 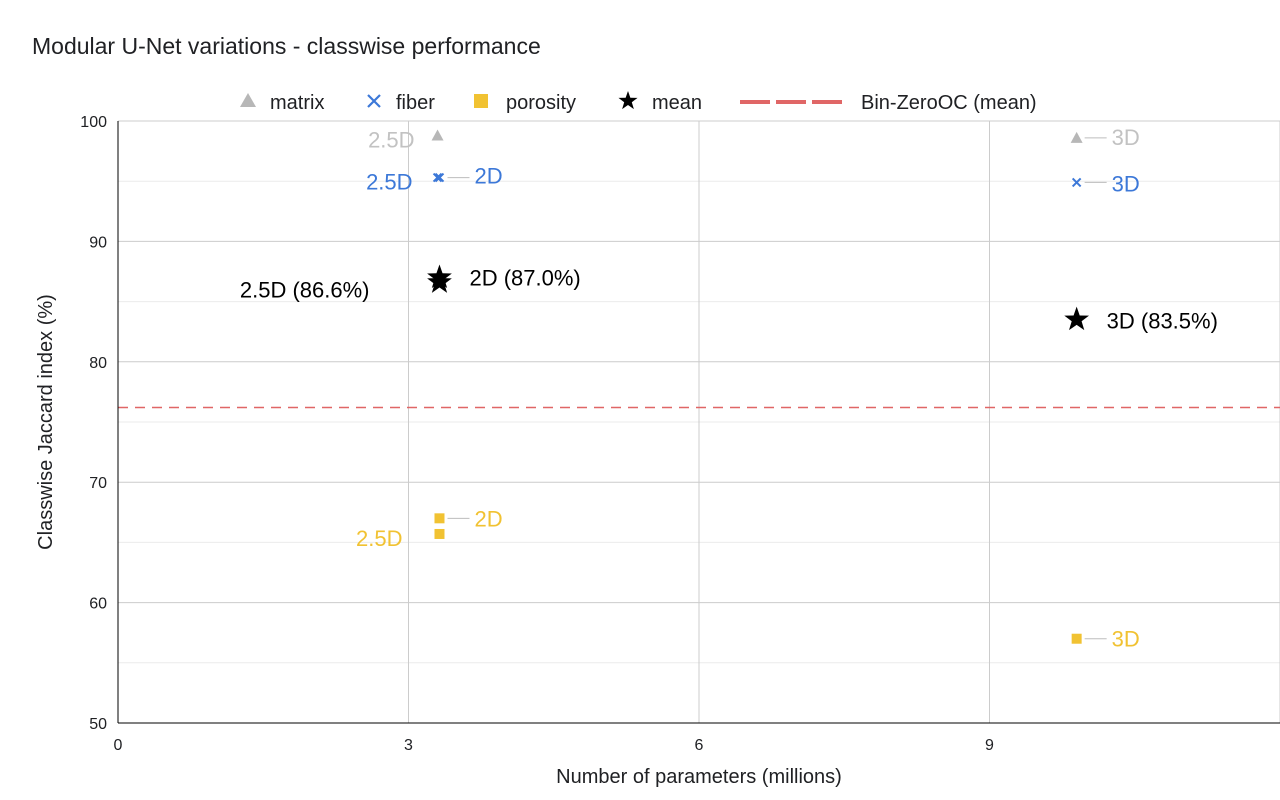 I want to click on square-marker-icon, so click(x=481, y=101).